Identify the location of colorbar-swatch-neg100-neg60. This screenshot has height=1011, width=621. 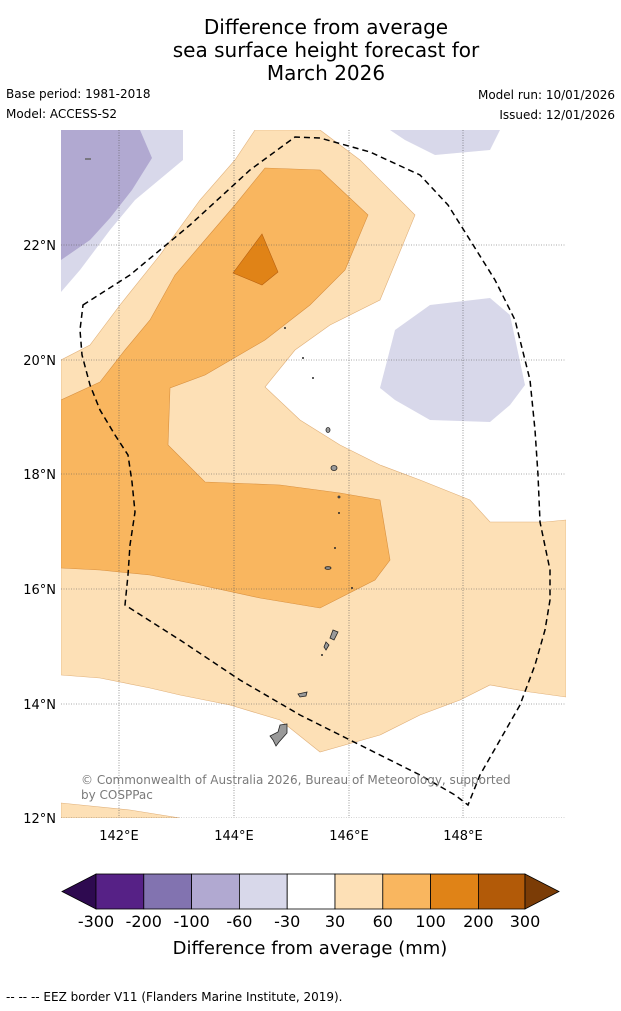
(215, 891).